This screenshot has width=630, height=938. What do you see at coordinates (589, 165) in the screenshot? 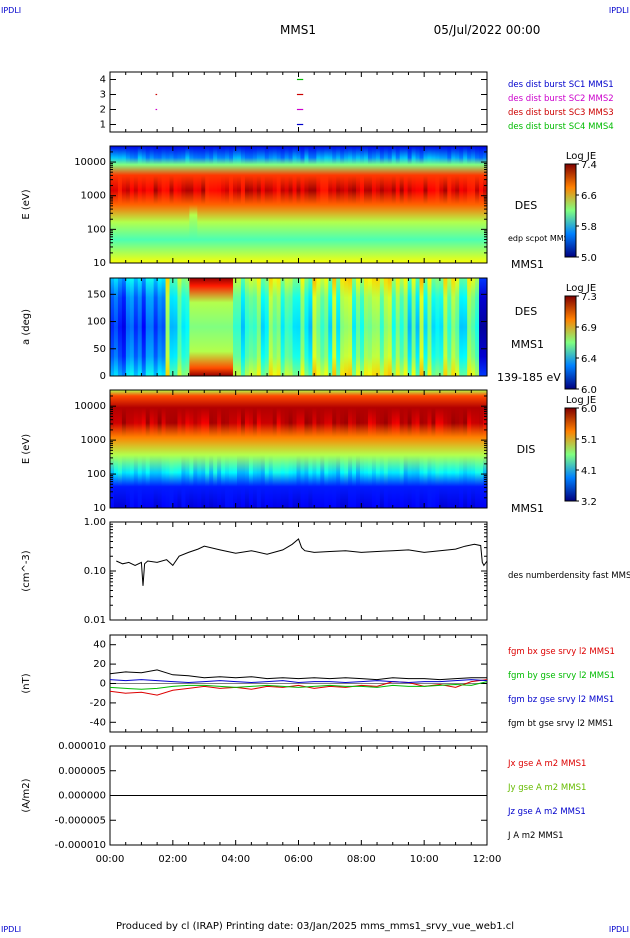
I see `colorbar-label: 7.4` at bounding box center [589, 165].